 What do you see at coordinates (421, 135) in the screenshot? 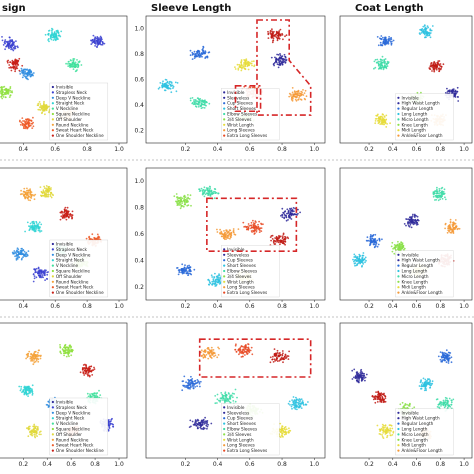
I see `legend-label: Ankle&Floor Length` at bounding box center [421, 135].